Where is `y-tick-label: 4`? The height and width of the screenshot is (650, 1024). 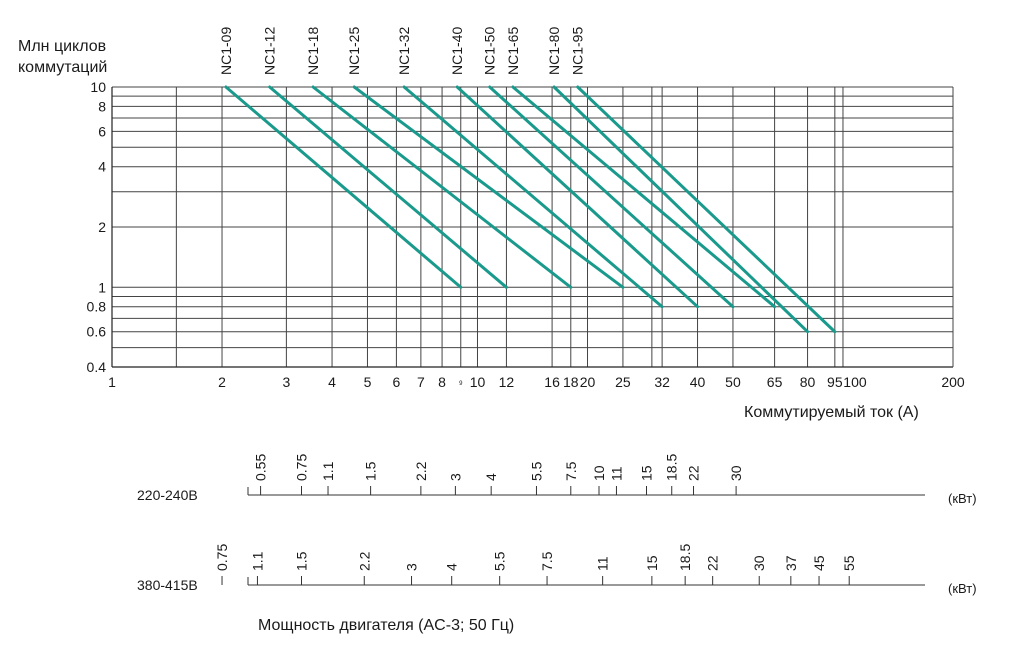
y-tick-label: 4 is located at coordinates (102, 167).